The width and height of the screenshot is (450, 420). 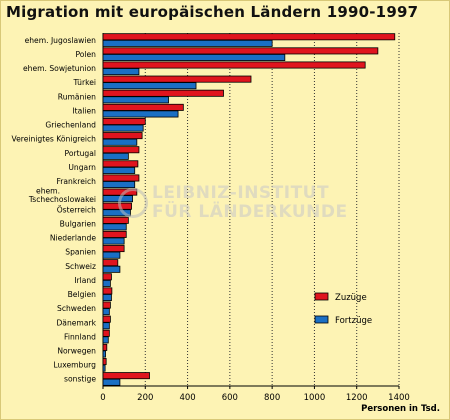 I want to click on category-label: Portugal, so click(x=80, y=153).